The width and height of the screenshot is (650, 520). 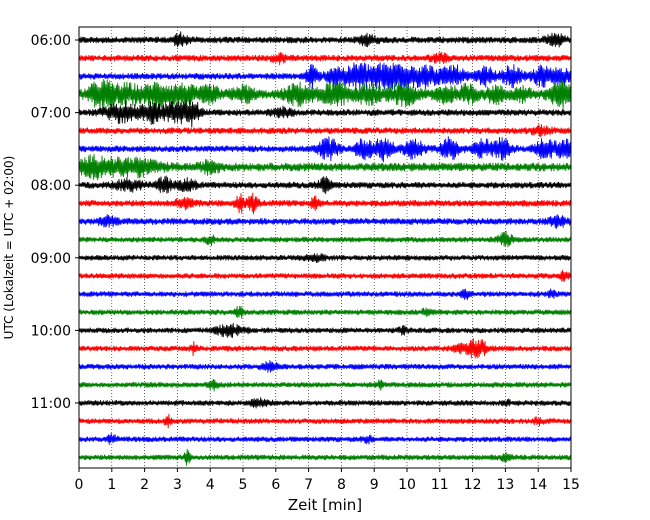 What do you see at coordinates (243, 485) in the screenshot?
I see `x-tick-label: 5` at bounding box center [243, 485].